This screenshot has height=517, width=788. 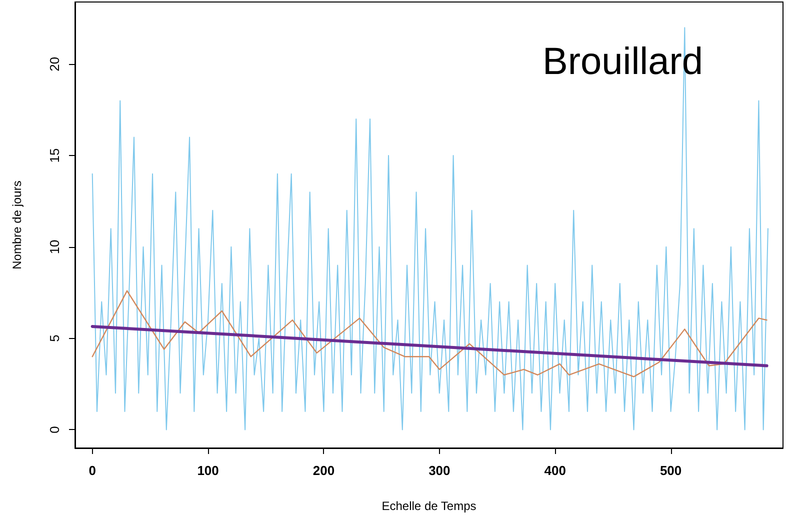 What do you see at coordinates (430, 334) in the screenshot?
I see `line-series` at bounding box center [430, 334].